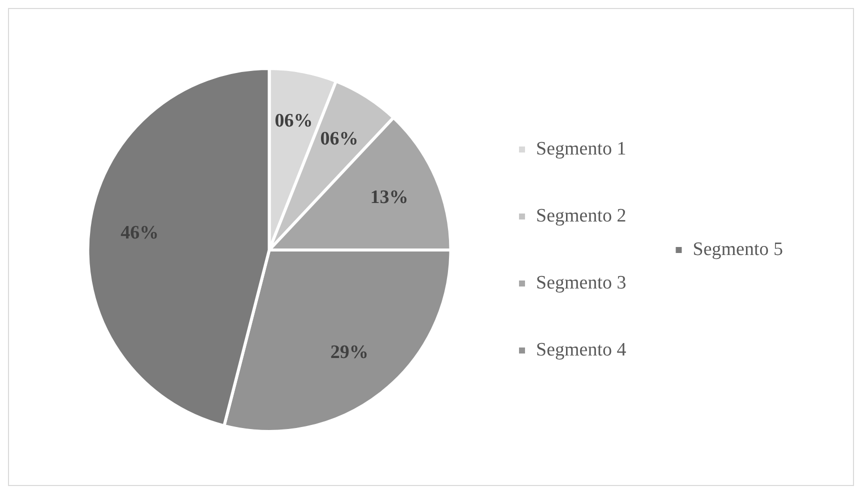 This screenshot has height=496, width=862. I want to click on data-label: 13%, so click(389, 197).